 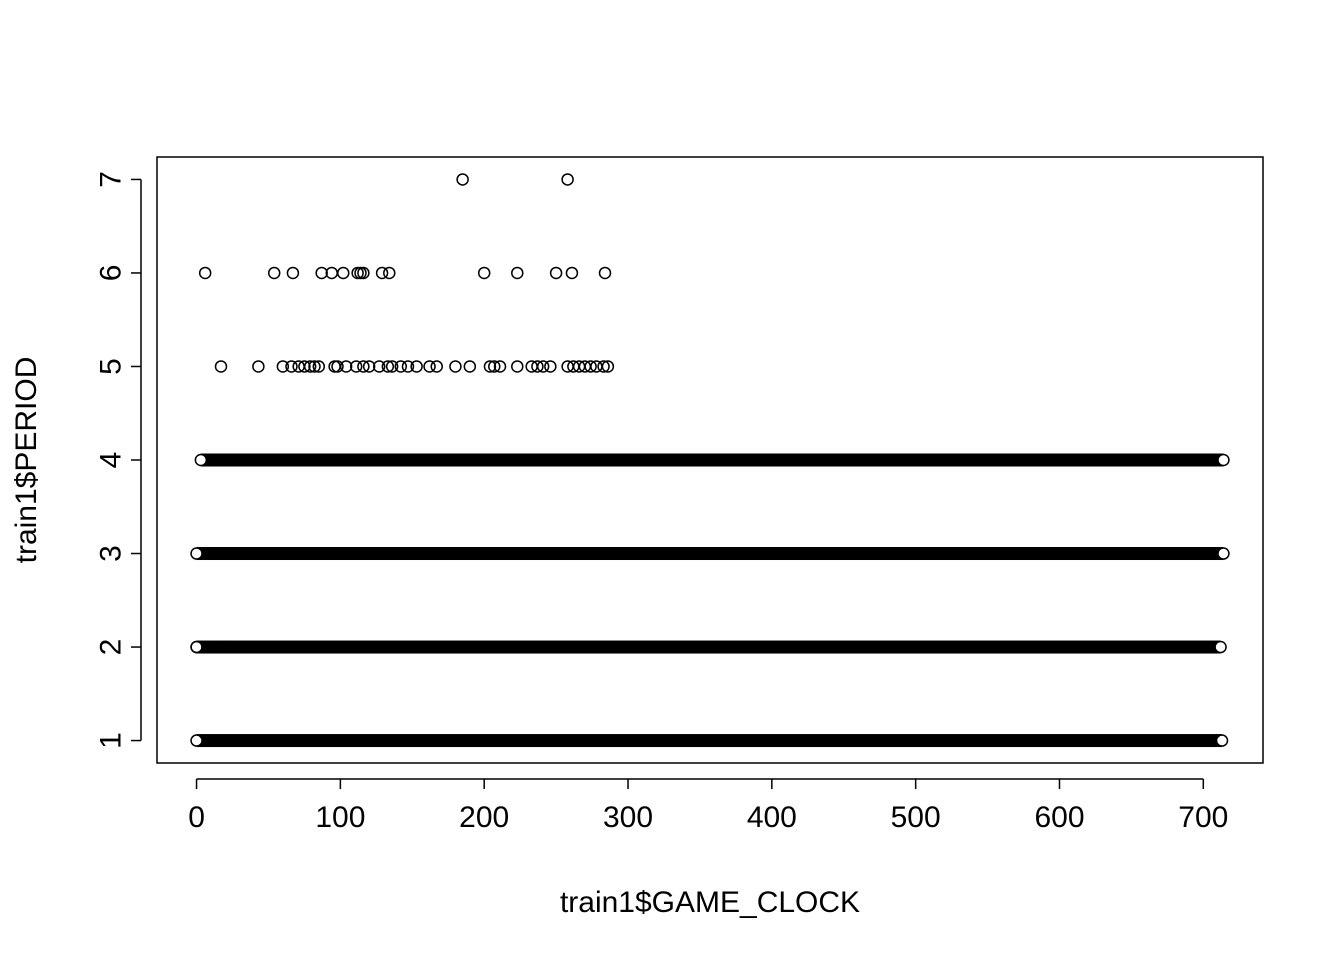 I want to click on x-tick-label: 400, so click(x=772, y=817).